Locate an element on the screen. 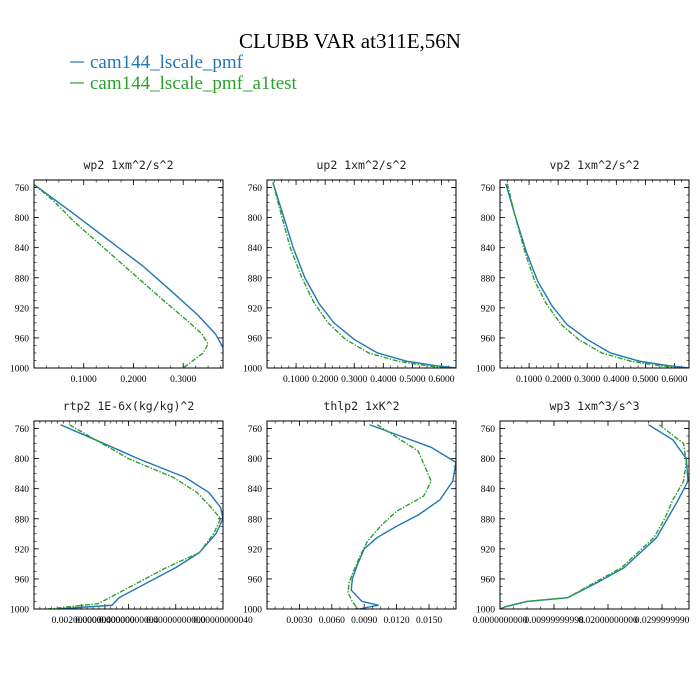  x-tick-label: 0.00000000040 is located at coordinates (223, 621).